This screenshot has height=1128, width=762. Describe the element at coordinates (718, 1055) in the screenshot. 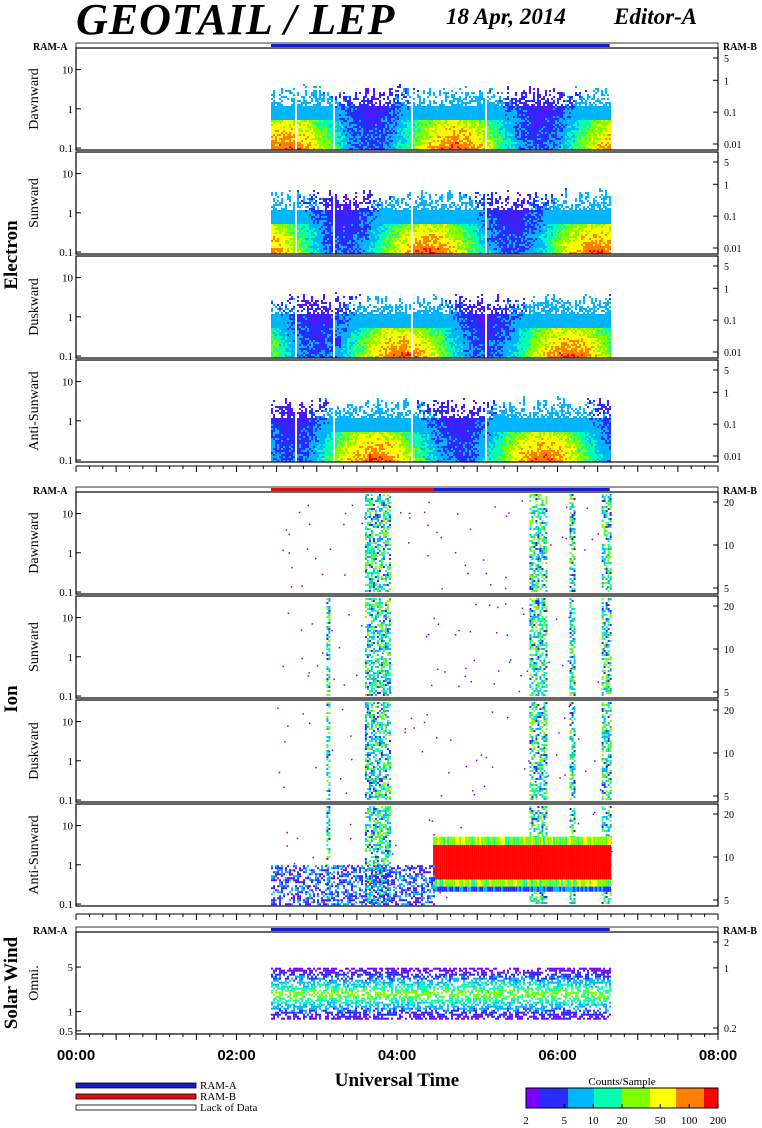

I see `x-tick-label: 08:00` at that location.